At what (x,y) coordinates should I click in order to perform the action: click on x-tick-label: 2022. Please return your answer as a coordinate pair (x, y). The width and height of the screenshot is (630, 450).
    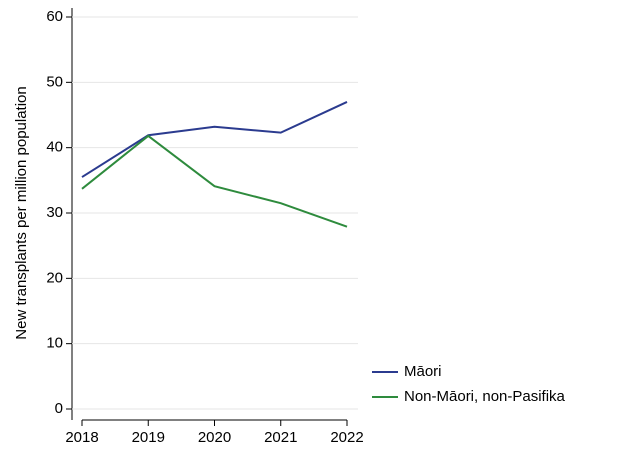
    Looking at the image, I should click on (346, 437).